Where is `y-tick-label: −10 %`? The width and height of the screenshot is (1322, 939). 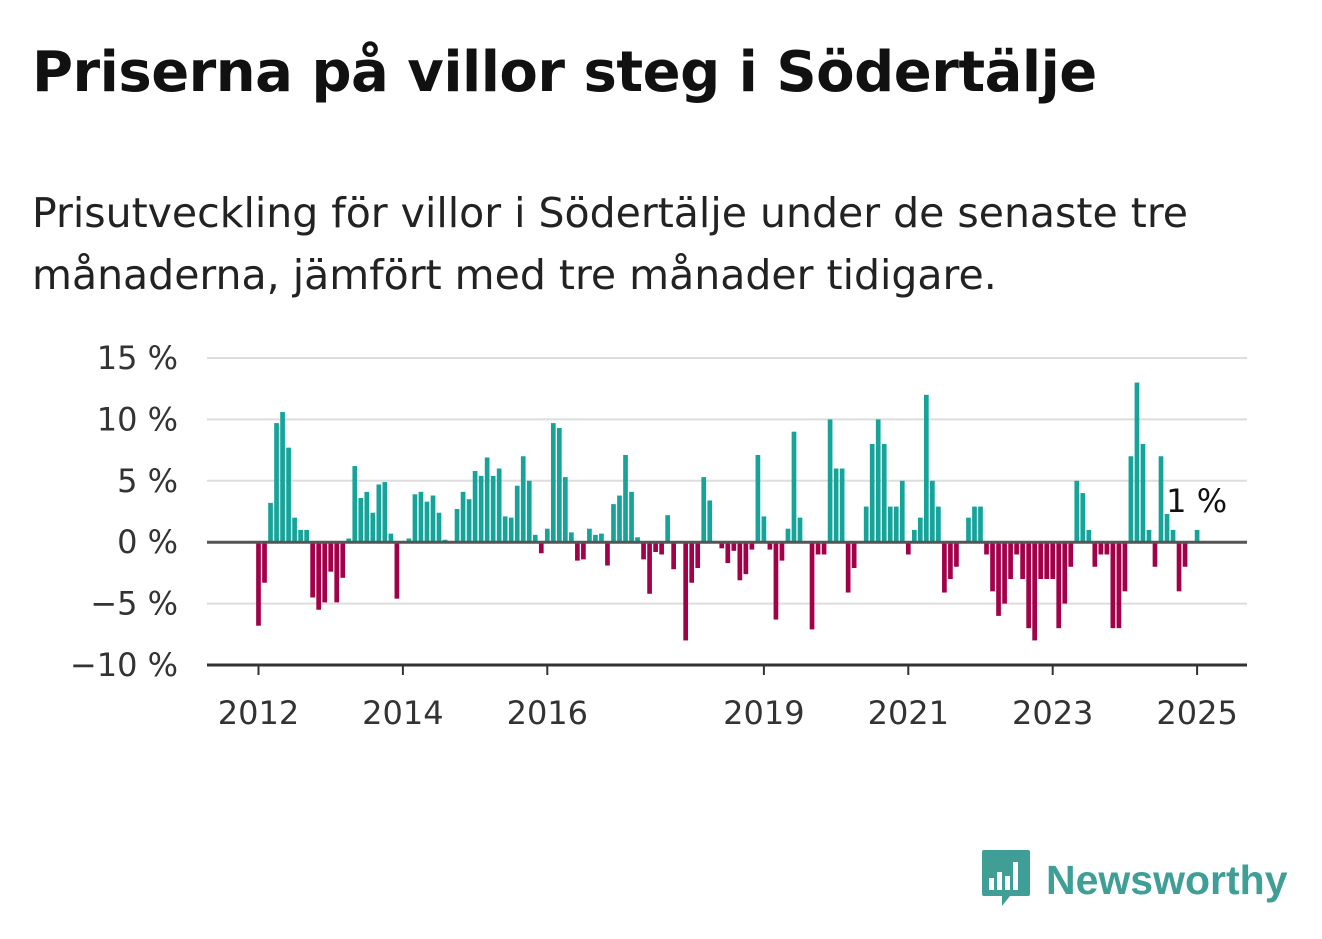 y-tick-label: −10 % is located at coordinates (124, 665).